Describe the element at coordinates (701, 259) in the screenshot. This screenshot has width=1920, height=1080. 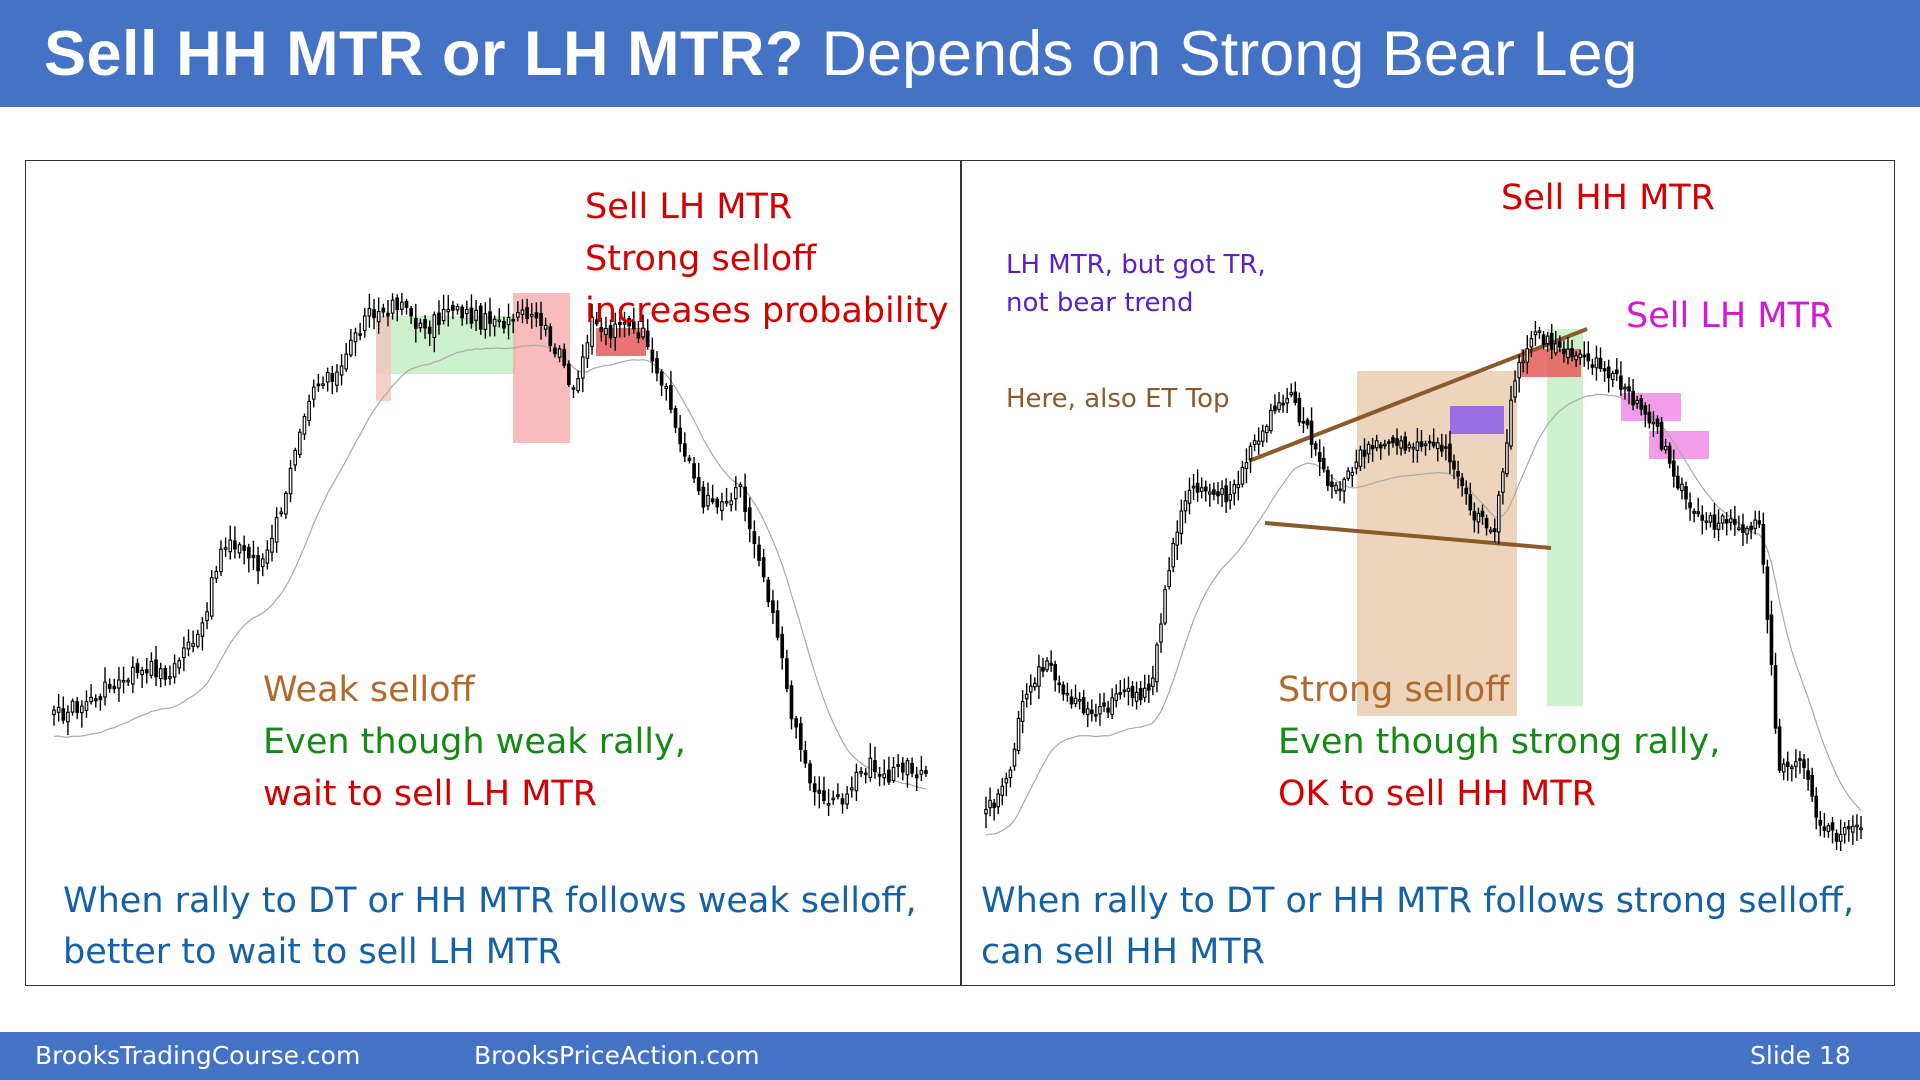
I see `left-annotation-line-2: Strong selloff` at that location.